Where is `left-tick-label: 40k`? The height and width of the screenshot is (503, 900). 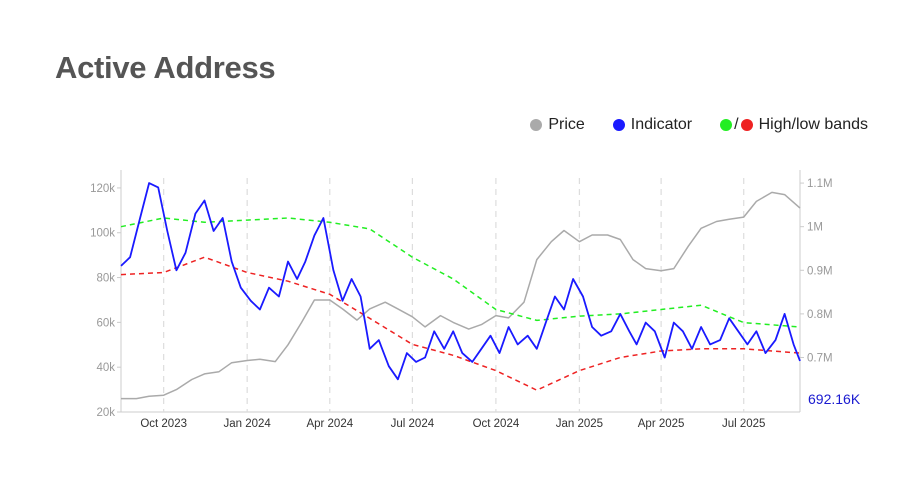 left-tick-label: 40k is located at coordinates (105, 368).